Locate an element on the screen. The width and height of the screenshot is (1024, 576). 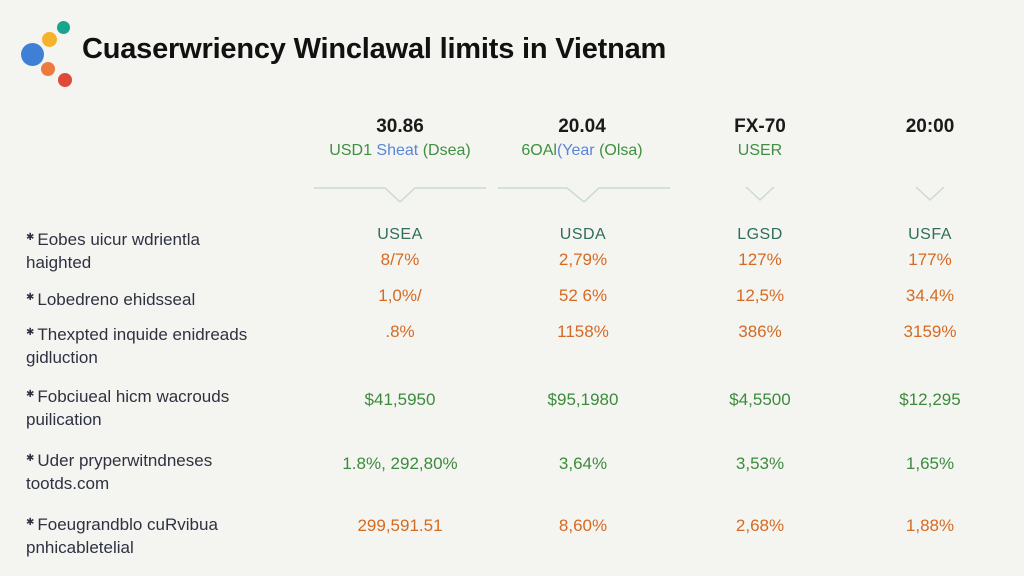
column-subtitle: USD1 Sheat (Dsea) is located at coordinates (400, 150).